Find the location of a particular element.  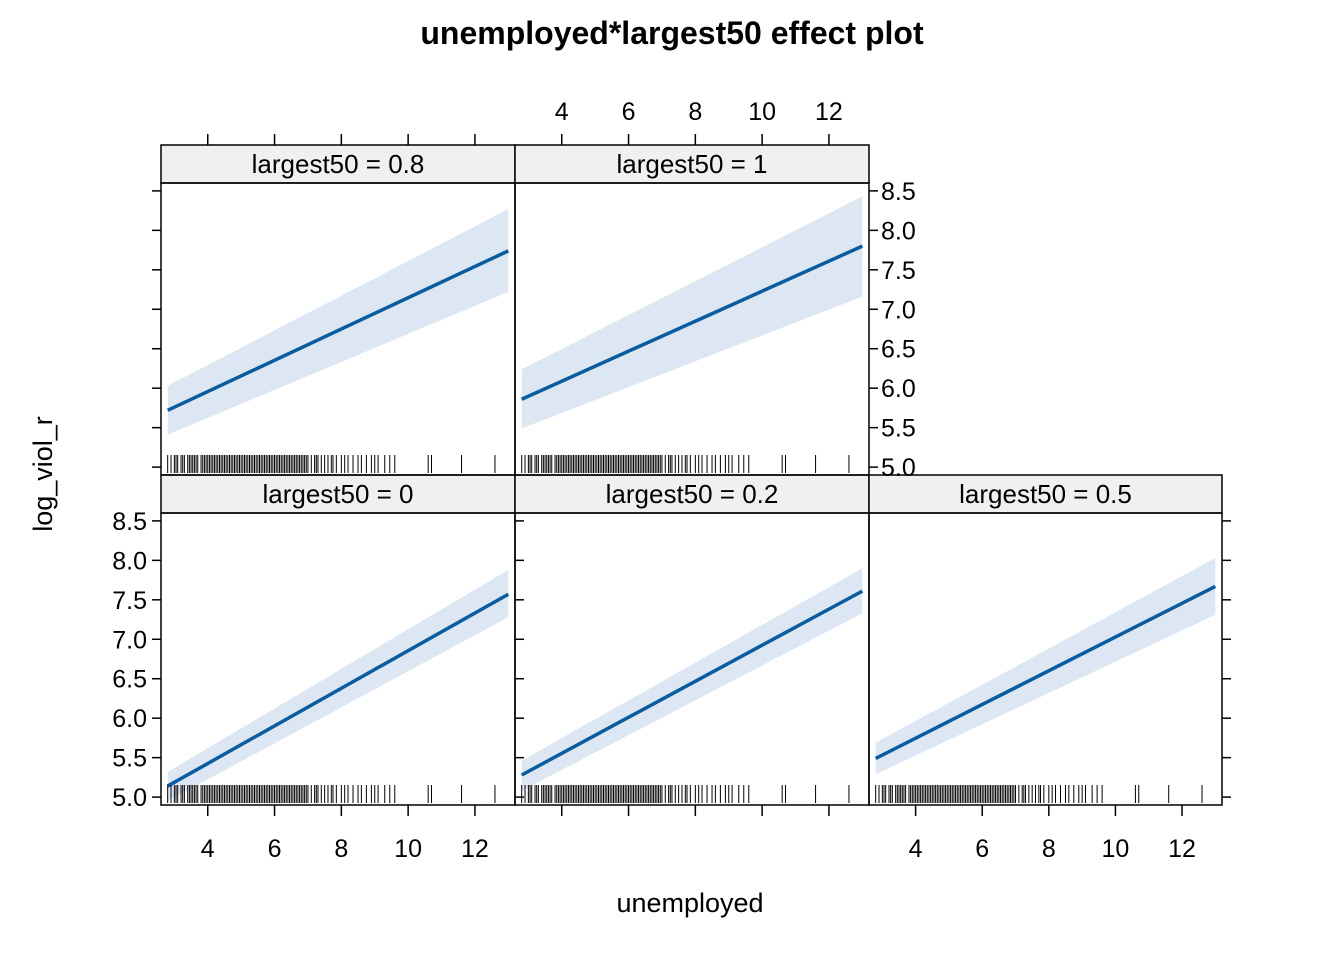

panel-strip-label: largest50 = 1 is located at coordinates (691, 164).